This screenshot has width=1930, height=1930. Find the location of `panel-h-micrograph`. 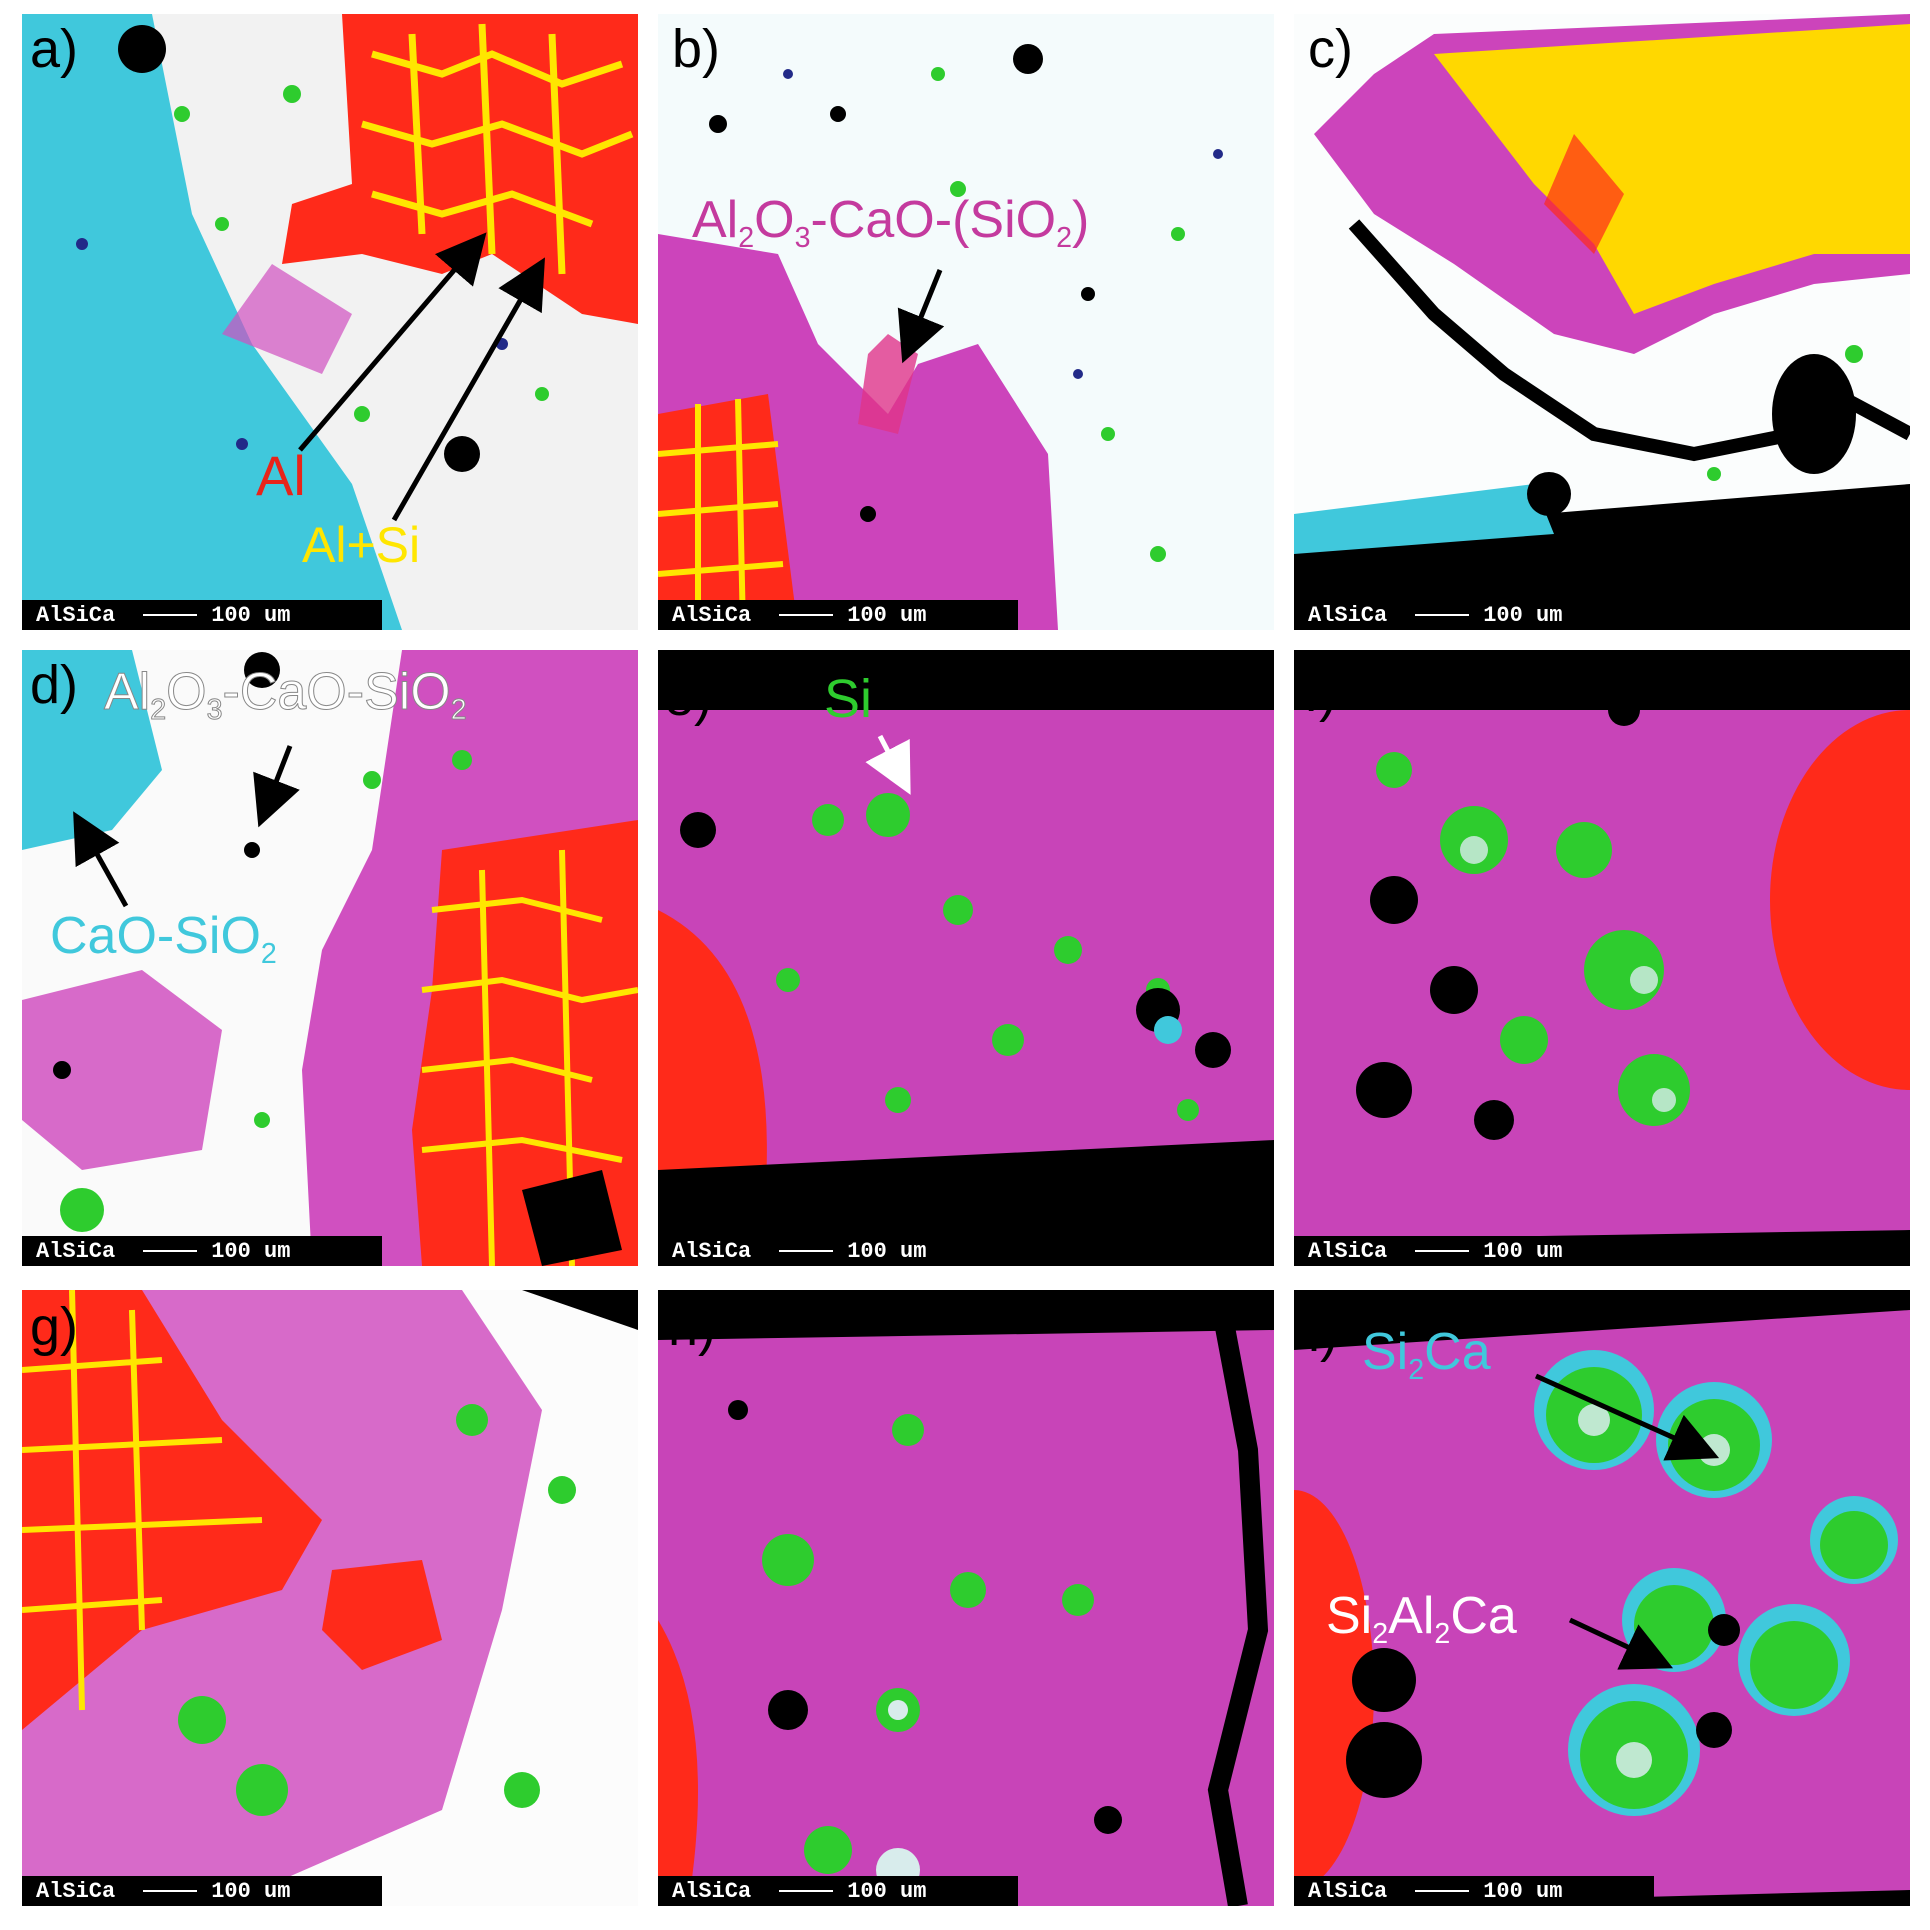

panel-h-micrograph is located at coordinates (966, 1598).